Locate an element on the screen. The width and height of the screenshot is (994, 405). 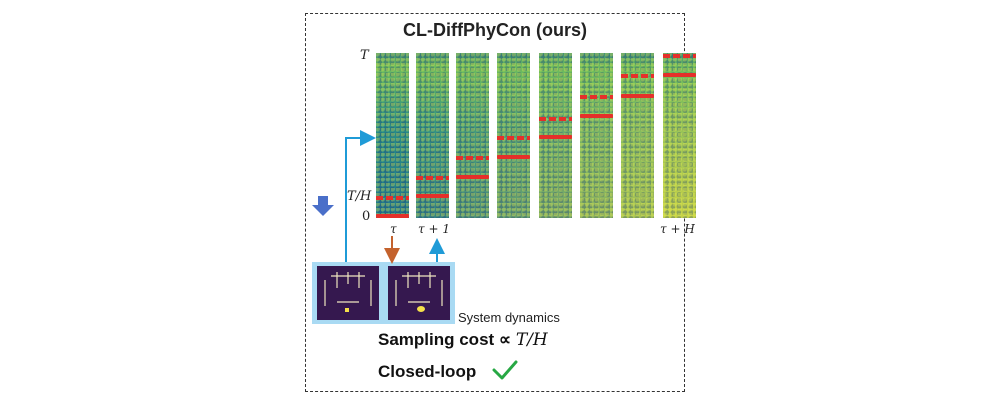
y-label-bottom: 0 is located at coordinates (366, 216).